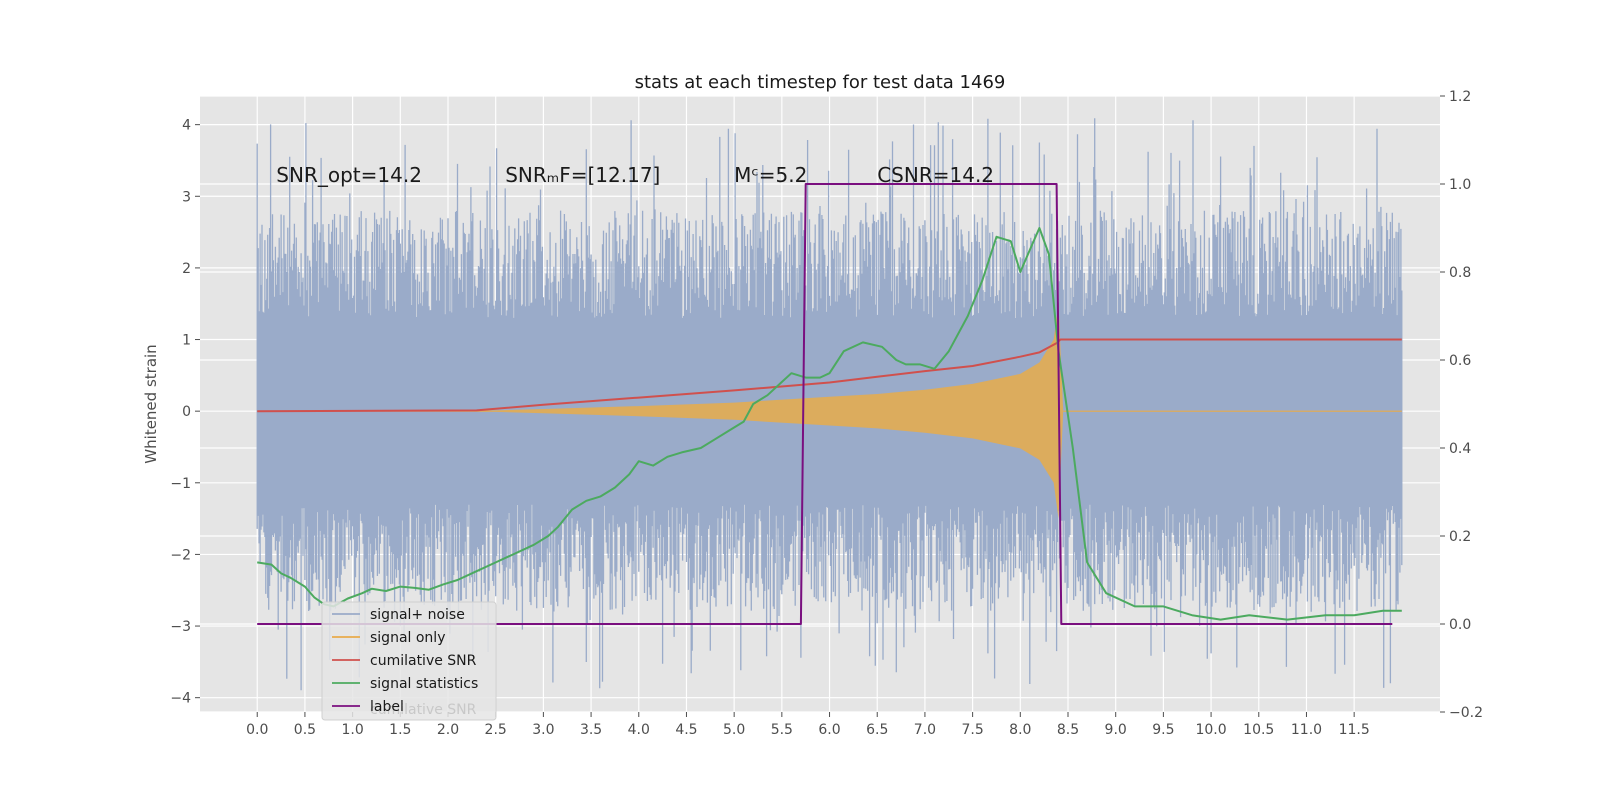 Image resolution: width=1600 pixels, height=800 pixels. I want to click on annotation-text: Mᶜ=5.2, so click(770, 175).